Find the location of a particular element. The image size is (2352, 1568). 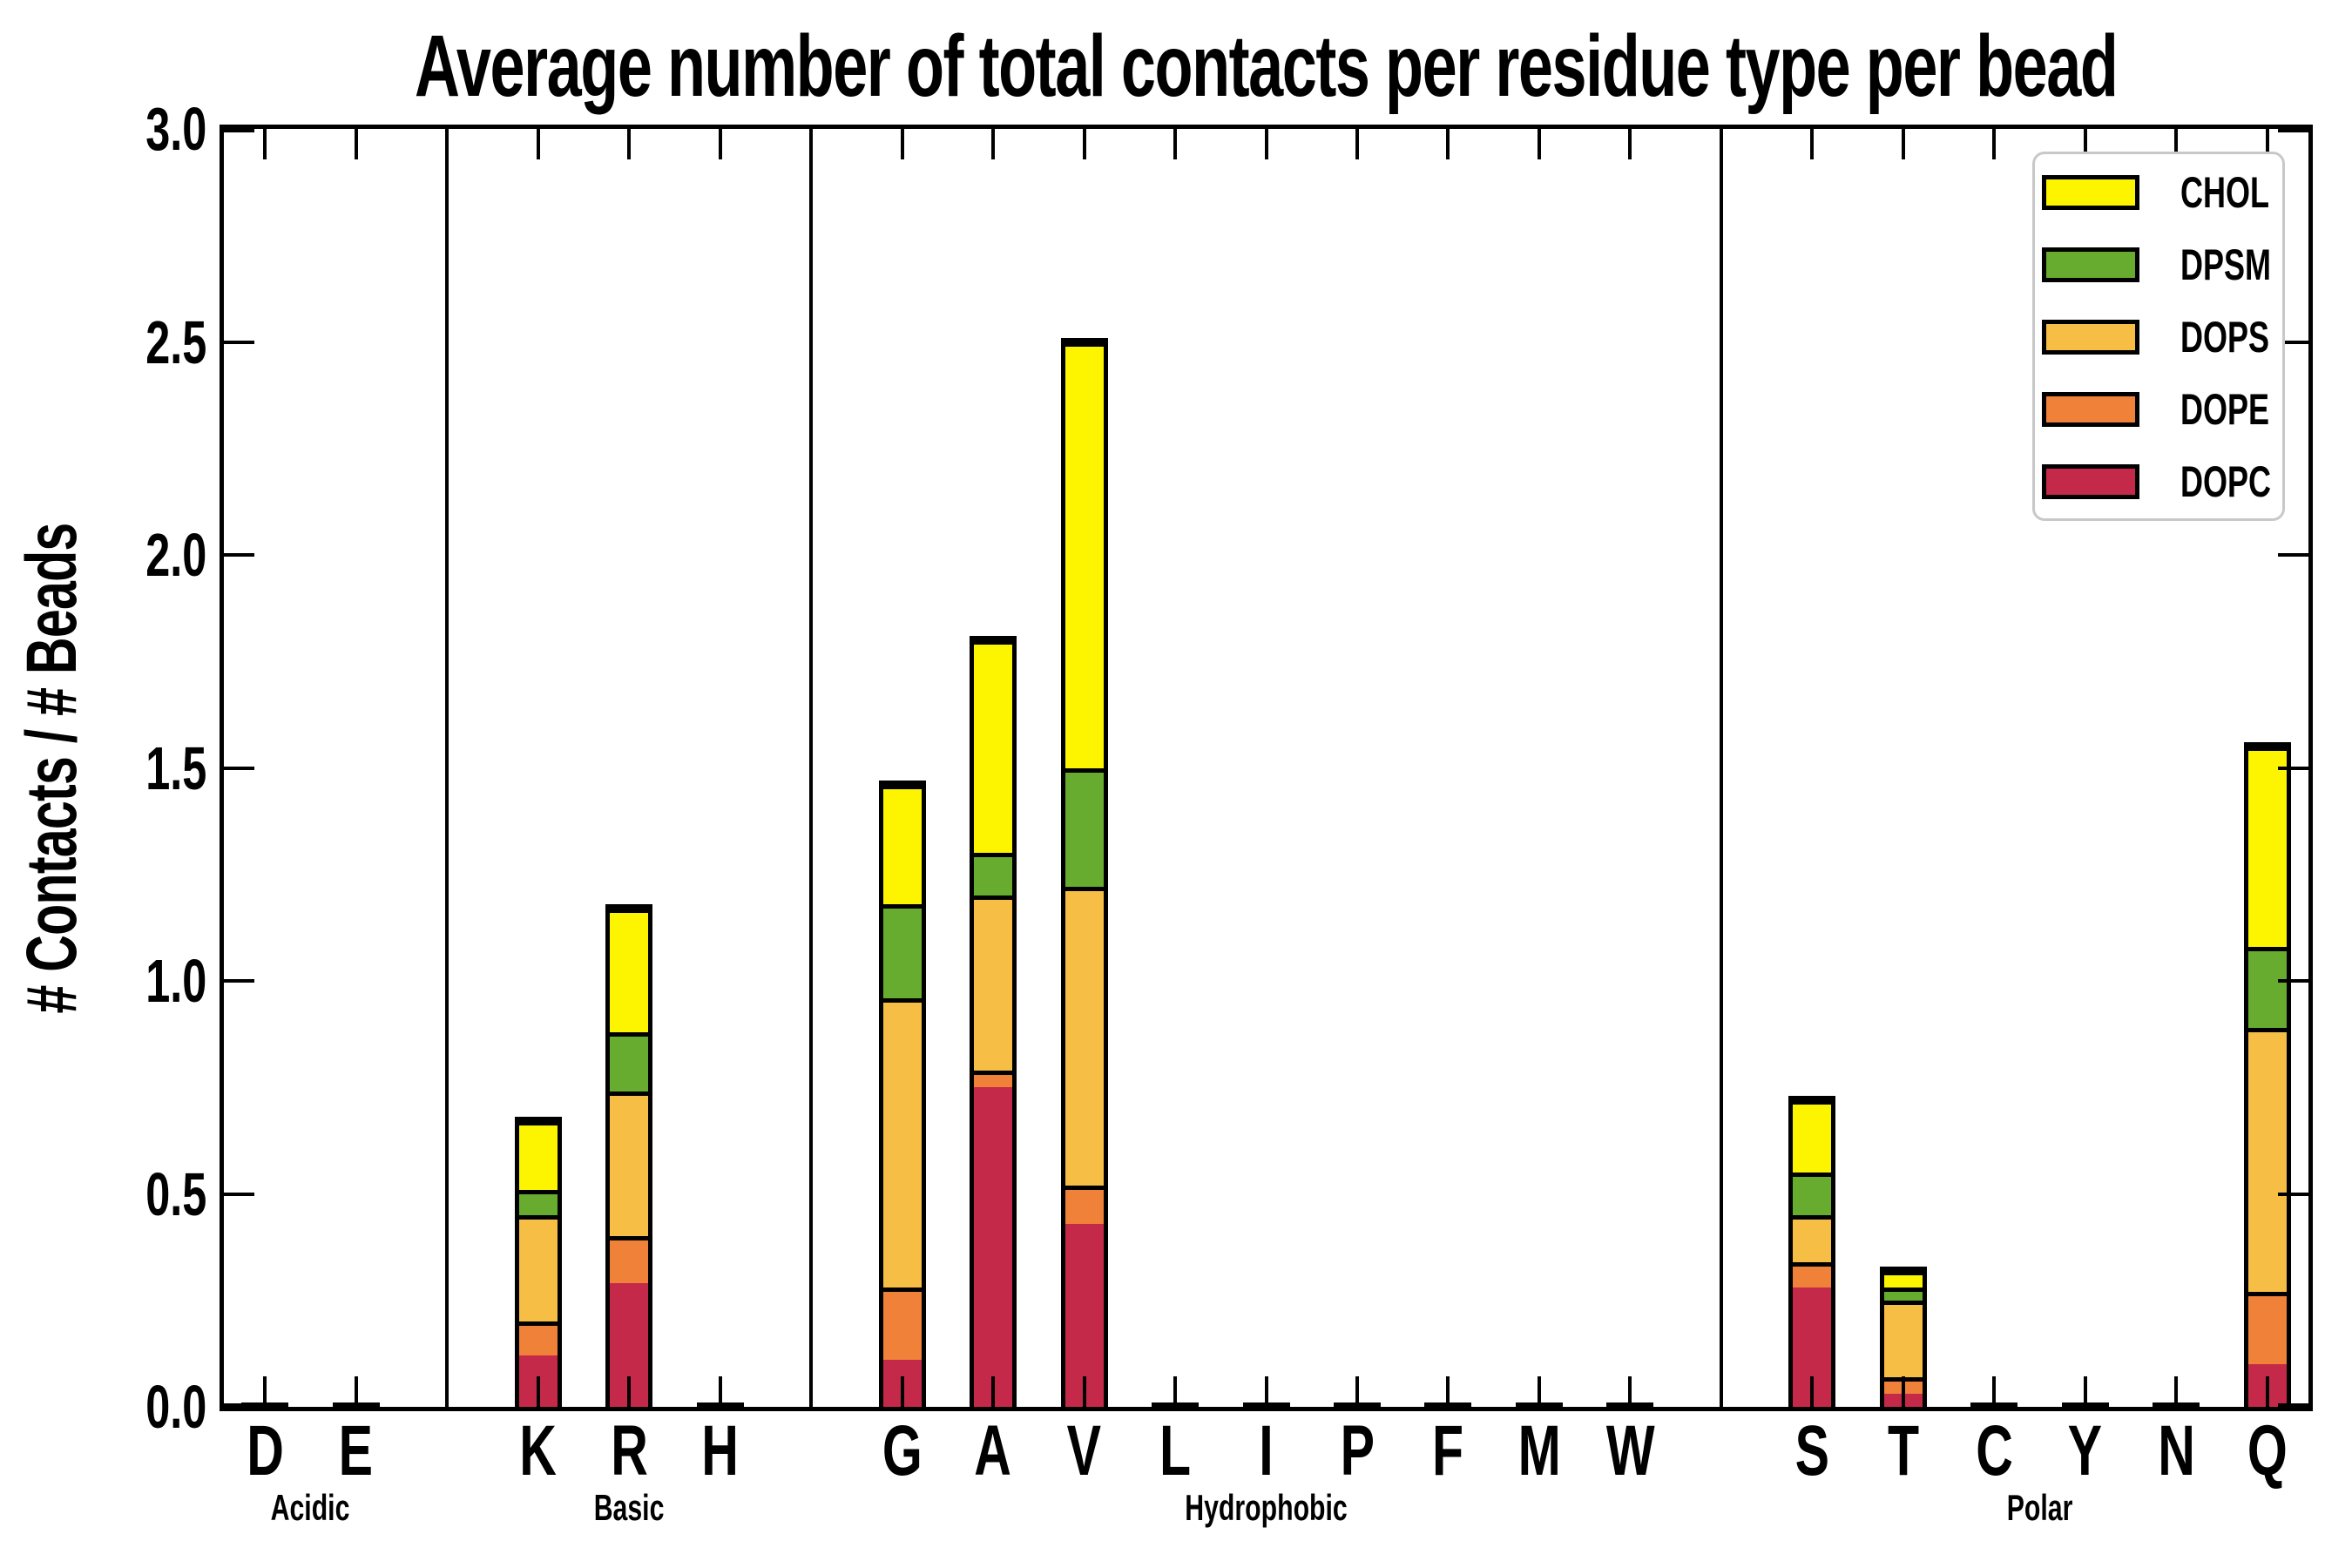

bar-segment-G-DOPS is located at coordinates (902, 1142).